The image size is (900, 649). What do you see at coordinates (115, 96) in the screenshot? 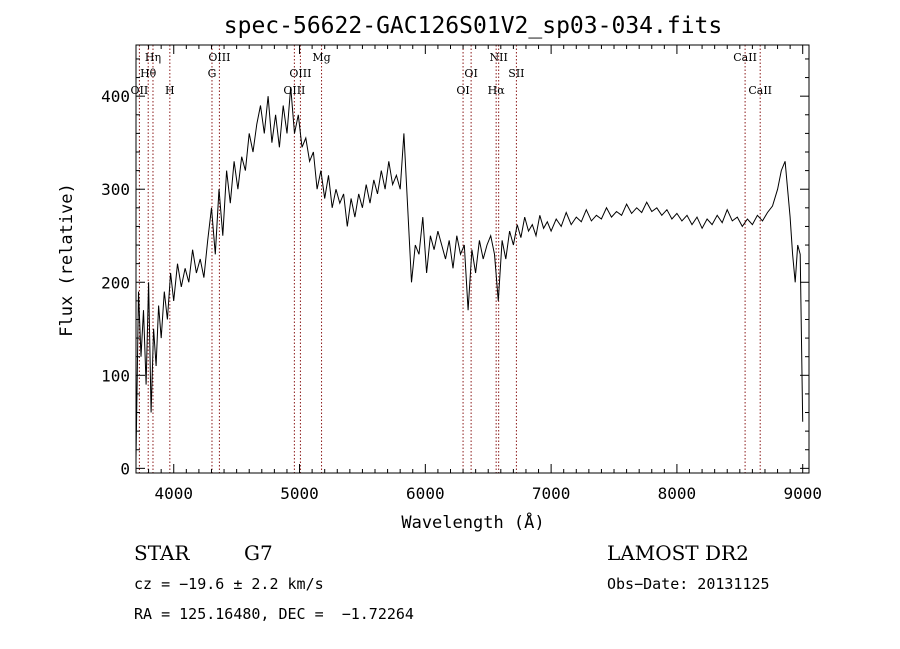
I see `y-tick-label: 400` at bounding box center [115, 96].